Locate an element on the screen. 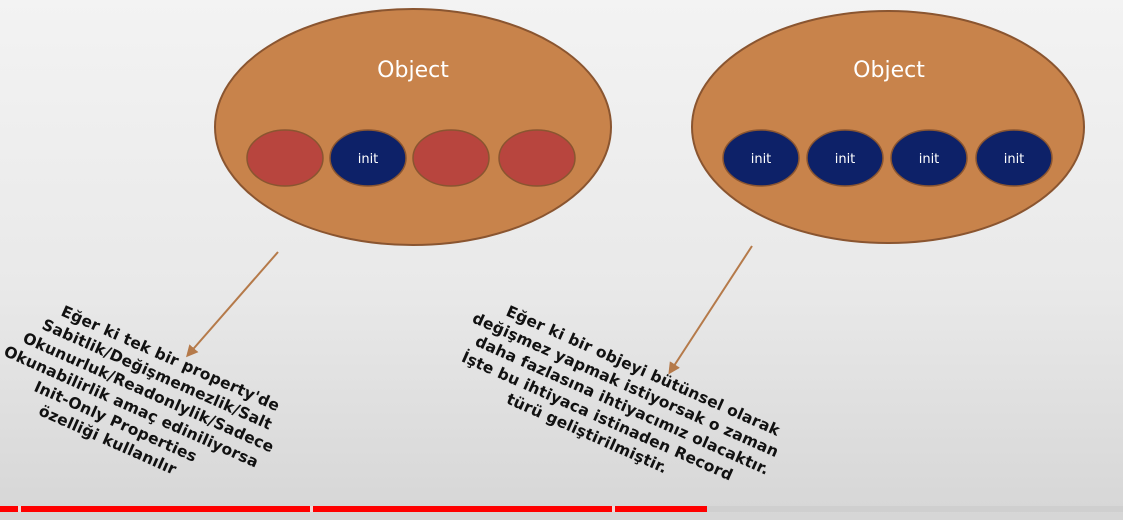 The height and width of the screenshot is (520, 1123). right-slot-1-label: init is located at coordinates (761, 159).